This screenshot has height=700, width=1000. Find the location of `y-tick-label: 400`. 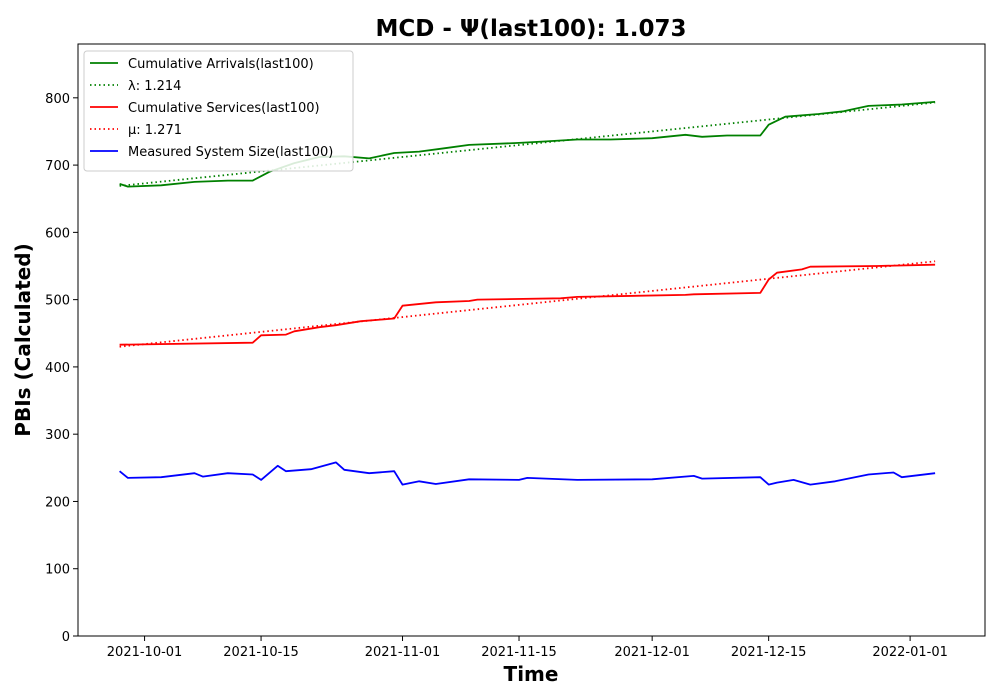

y-tick-label: 400 is located at coordinates (57, 368).